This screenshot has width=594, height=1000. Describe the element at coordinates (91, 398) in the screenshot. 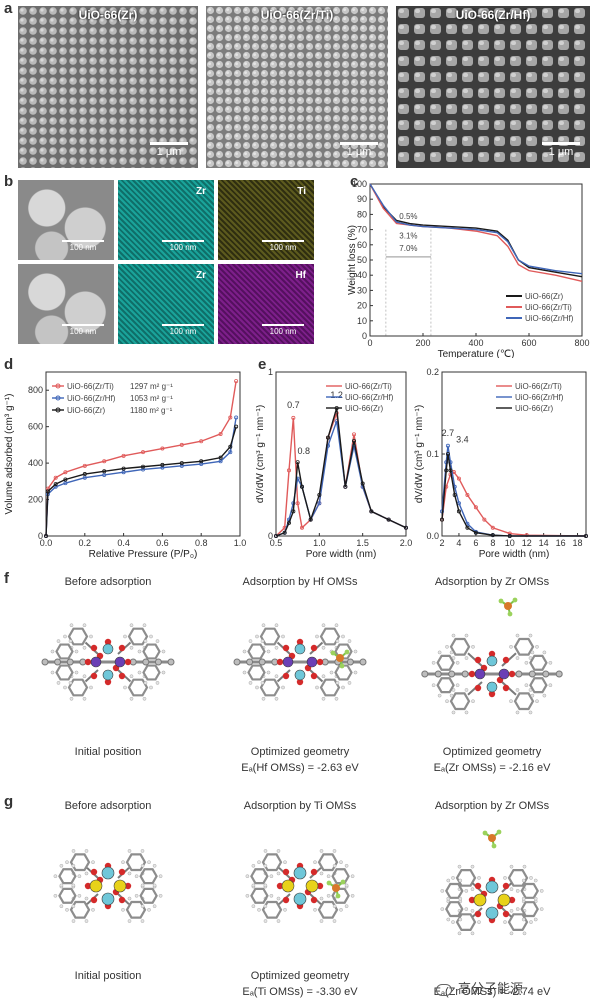

I see `legend-label: UiO-66(Zr/Hf)` at that location.